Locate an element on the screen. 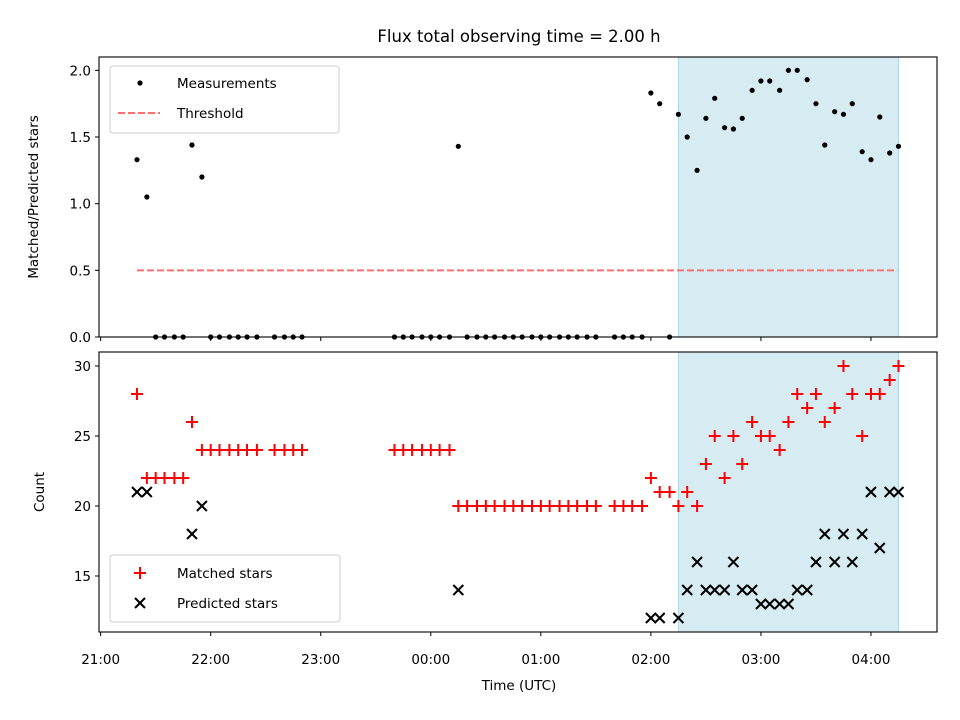 This screenshot has width=960, height=720. y-tick-label: 2.0 is located at coordinates (80, 71).